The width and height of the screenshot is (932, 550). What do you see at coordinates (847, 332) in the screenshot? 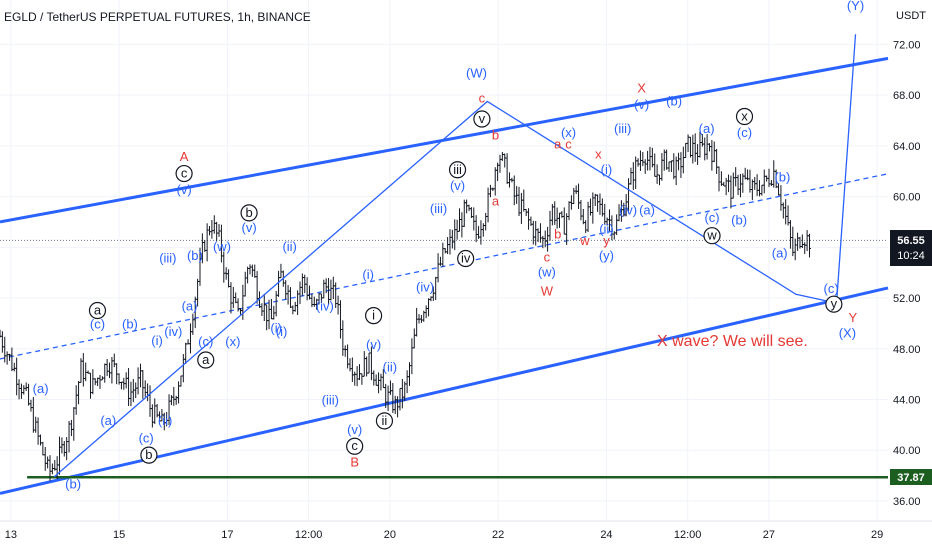
I see `wave-label: (X)` at bounding box center [847, 332].